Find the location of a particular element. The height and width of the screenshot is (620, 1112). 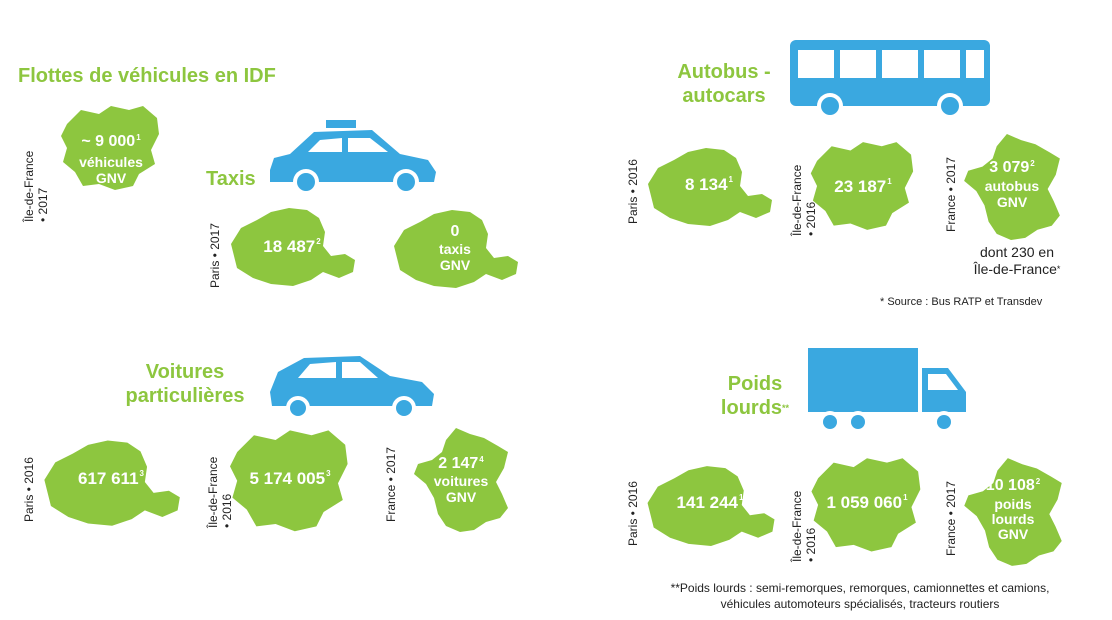

poids-france-line2: poids is located at coordinates (1013, 504).